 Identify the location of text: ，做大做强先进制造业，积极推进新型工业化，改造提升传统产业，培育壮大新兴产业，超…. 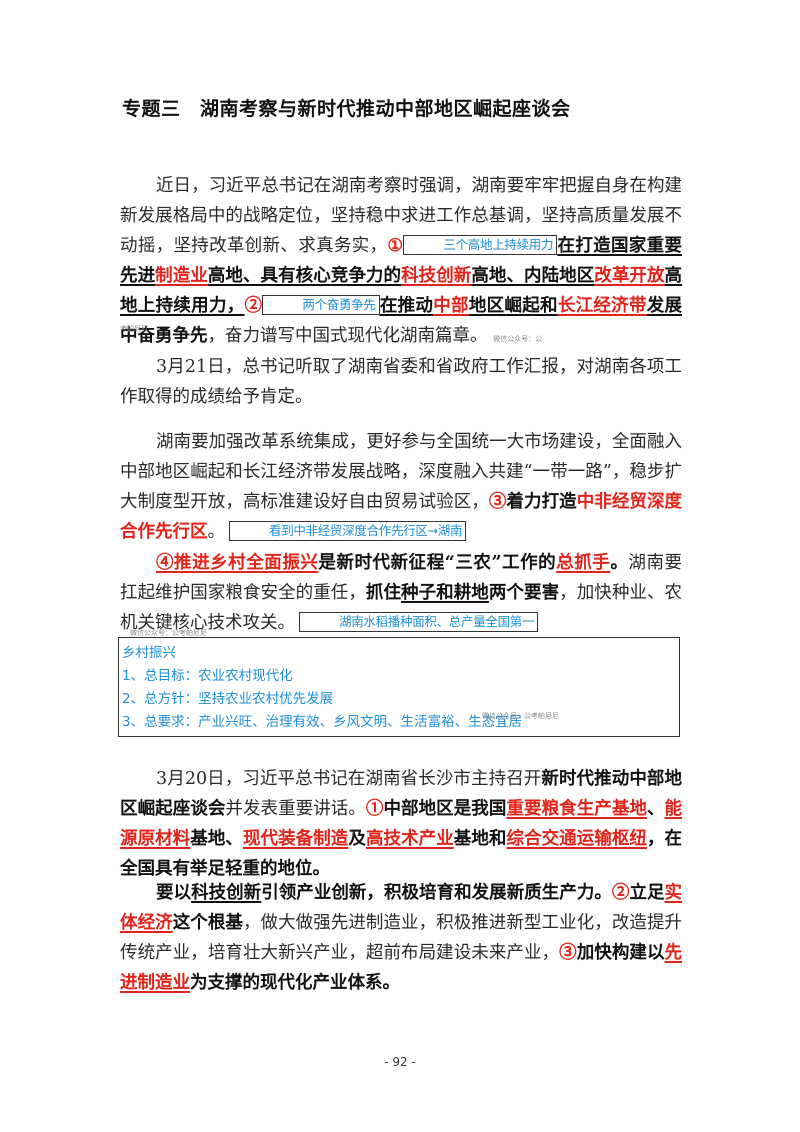
(401, 938).